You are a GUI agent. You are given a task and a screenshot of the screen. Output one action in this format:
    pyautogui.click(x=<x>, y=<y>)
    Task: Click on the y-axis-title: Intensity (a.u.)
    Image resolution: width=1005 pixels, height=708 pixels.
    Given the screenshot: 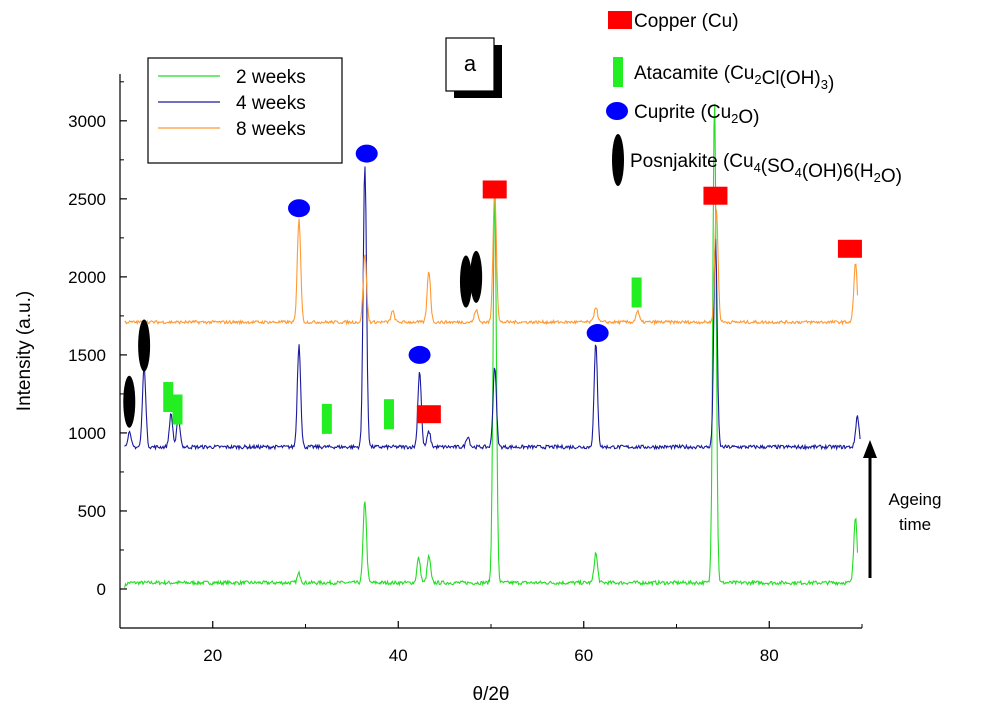 What is the action you would take?
    pyautogui.click(x=24, y=351)
    